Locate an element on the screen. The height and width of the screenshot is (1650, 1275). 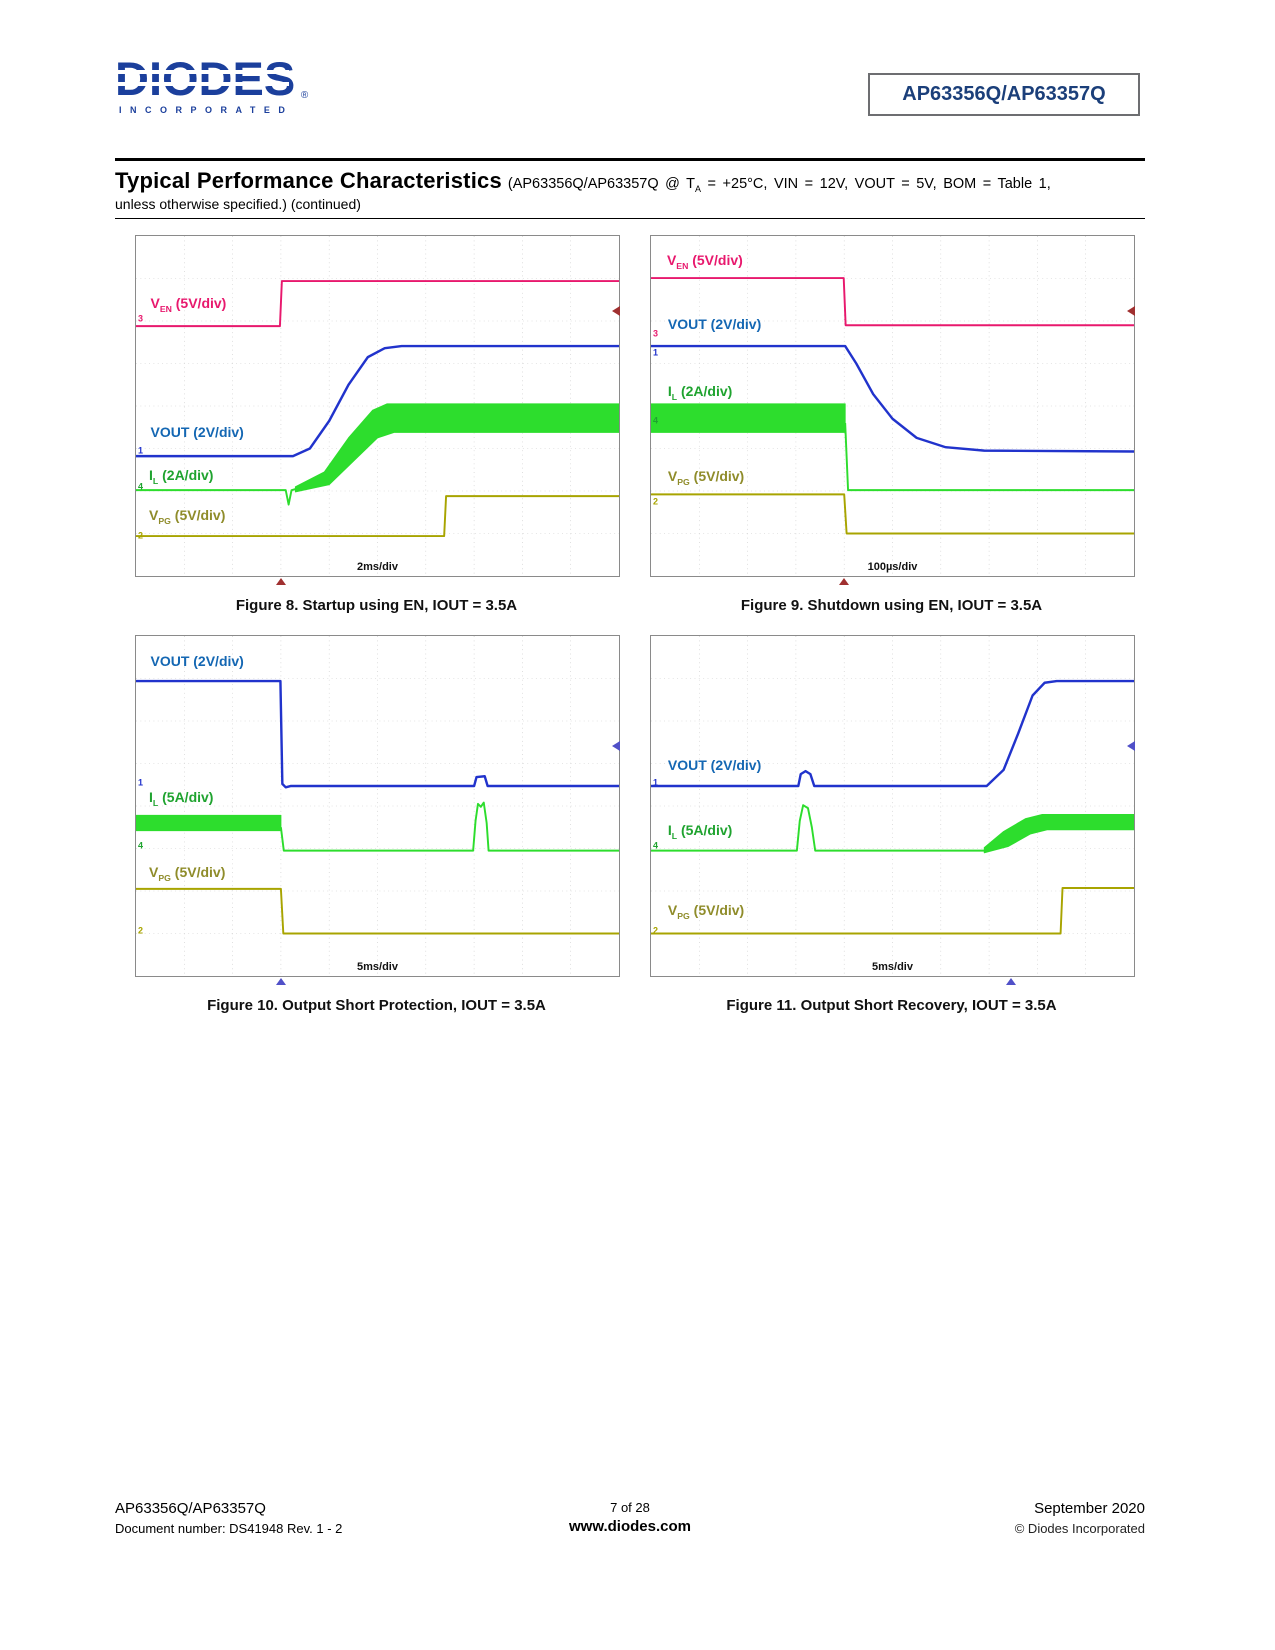
part-number: AP63356Q/AP63357Q is located at coordinates (1004, 94).